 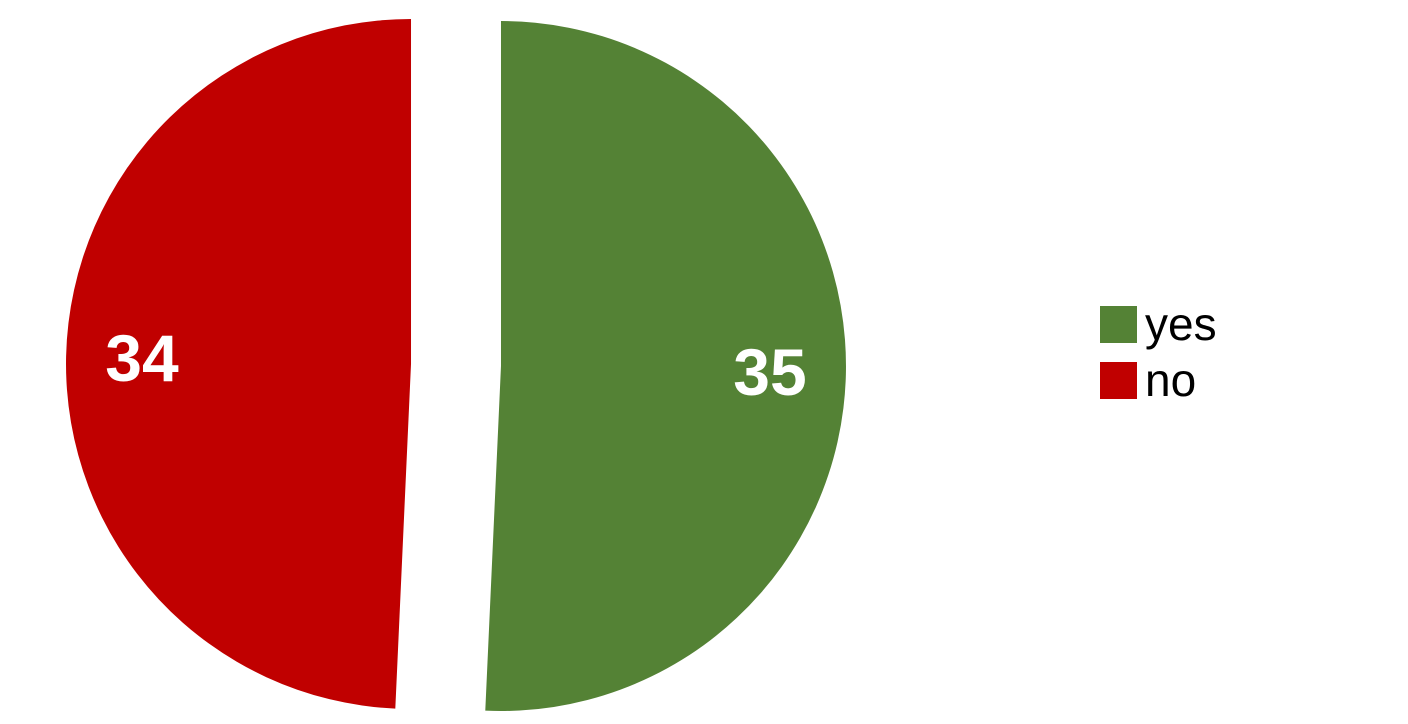 I want to click on pie-data-labels: 35 34, so click(x=455, y=365).